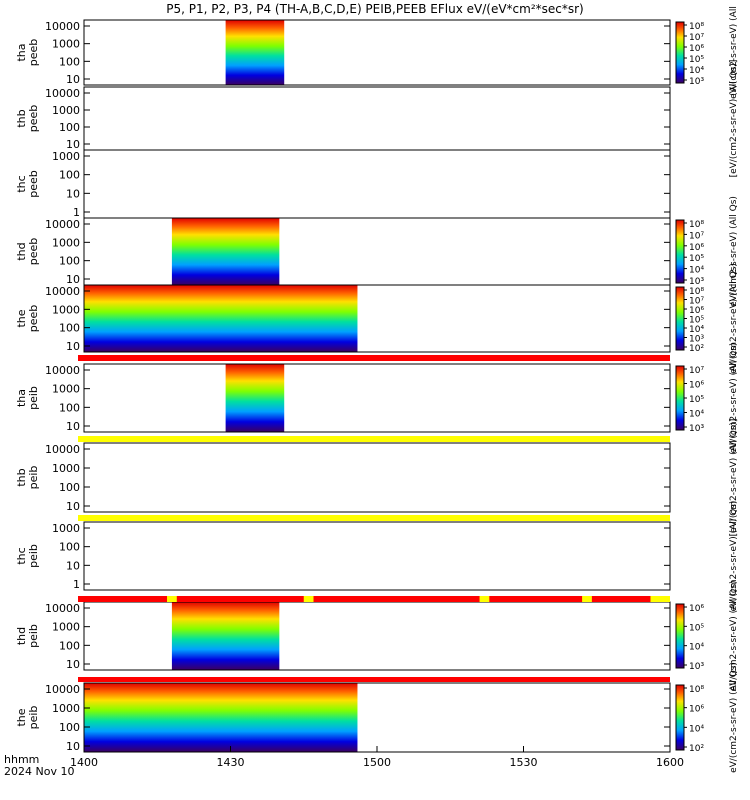  Describe the element at coordinates (524, 762) in the screenshot. I see `x-tick-label: 1530` at that location.